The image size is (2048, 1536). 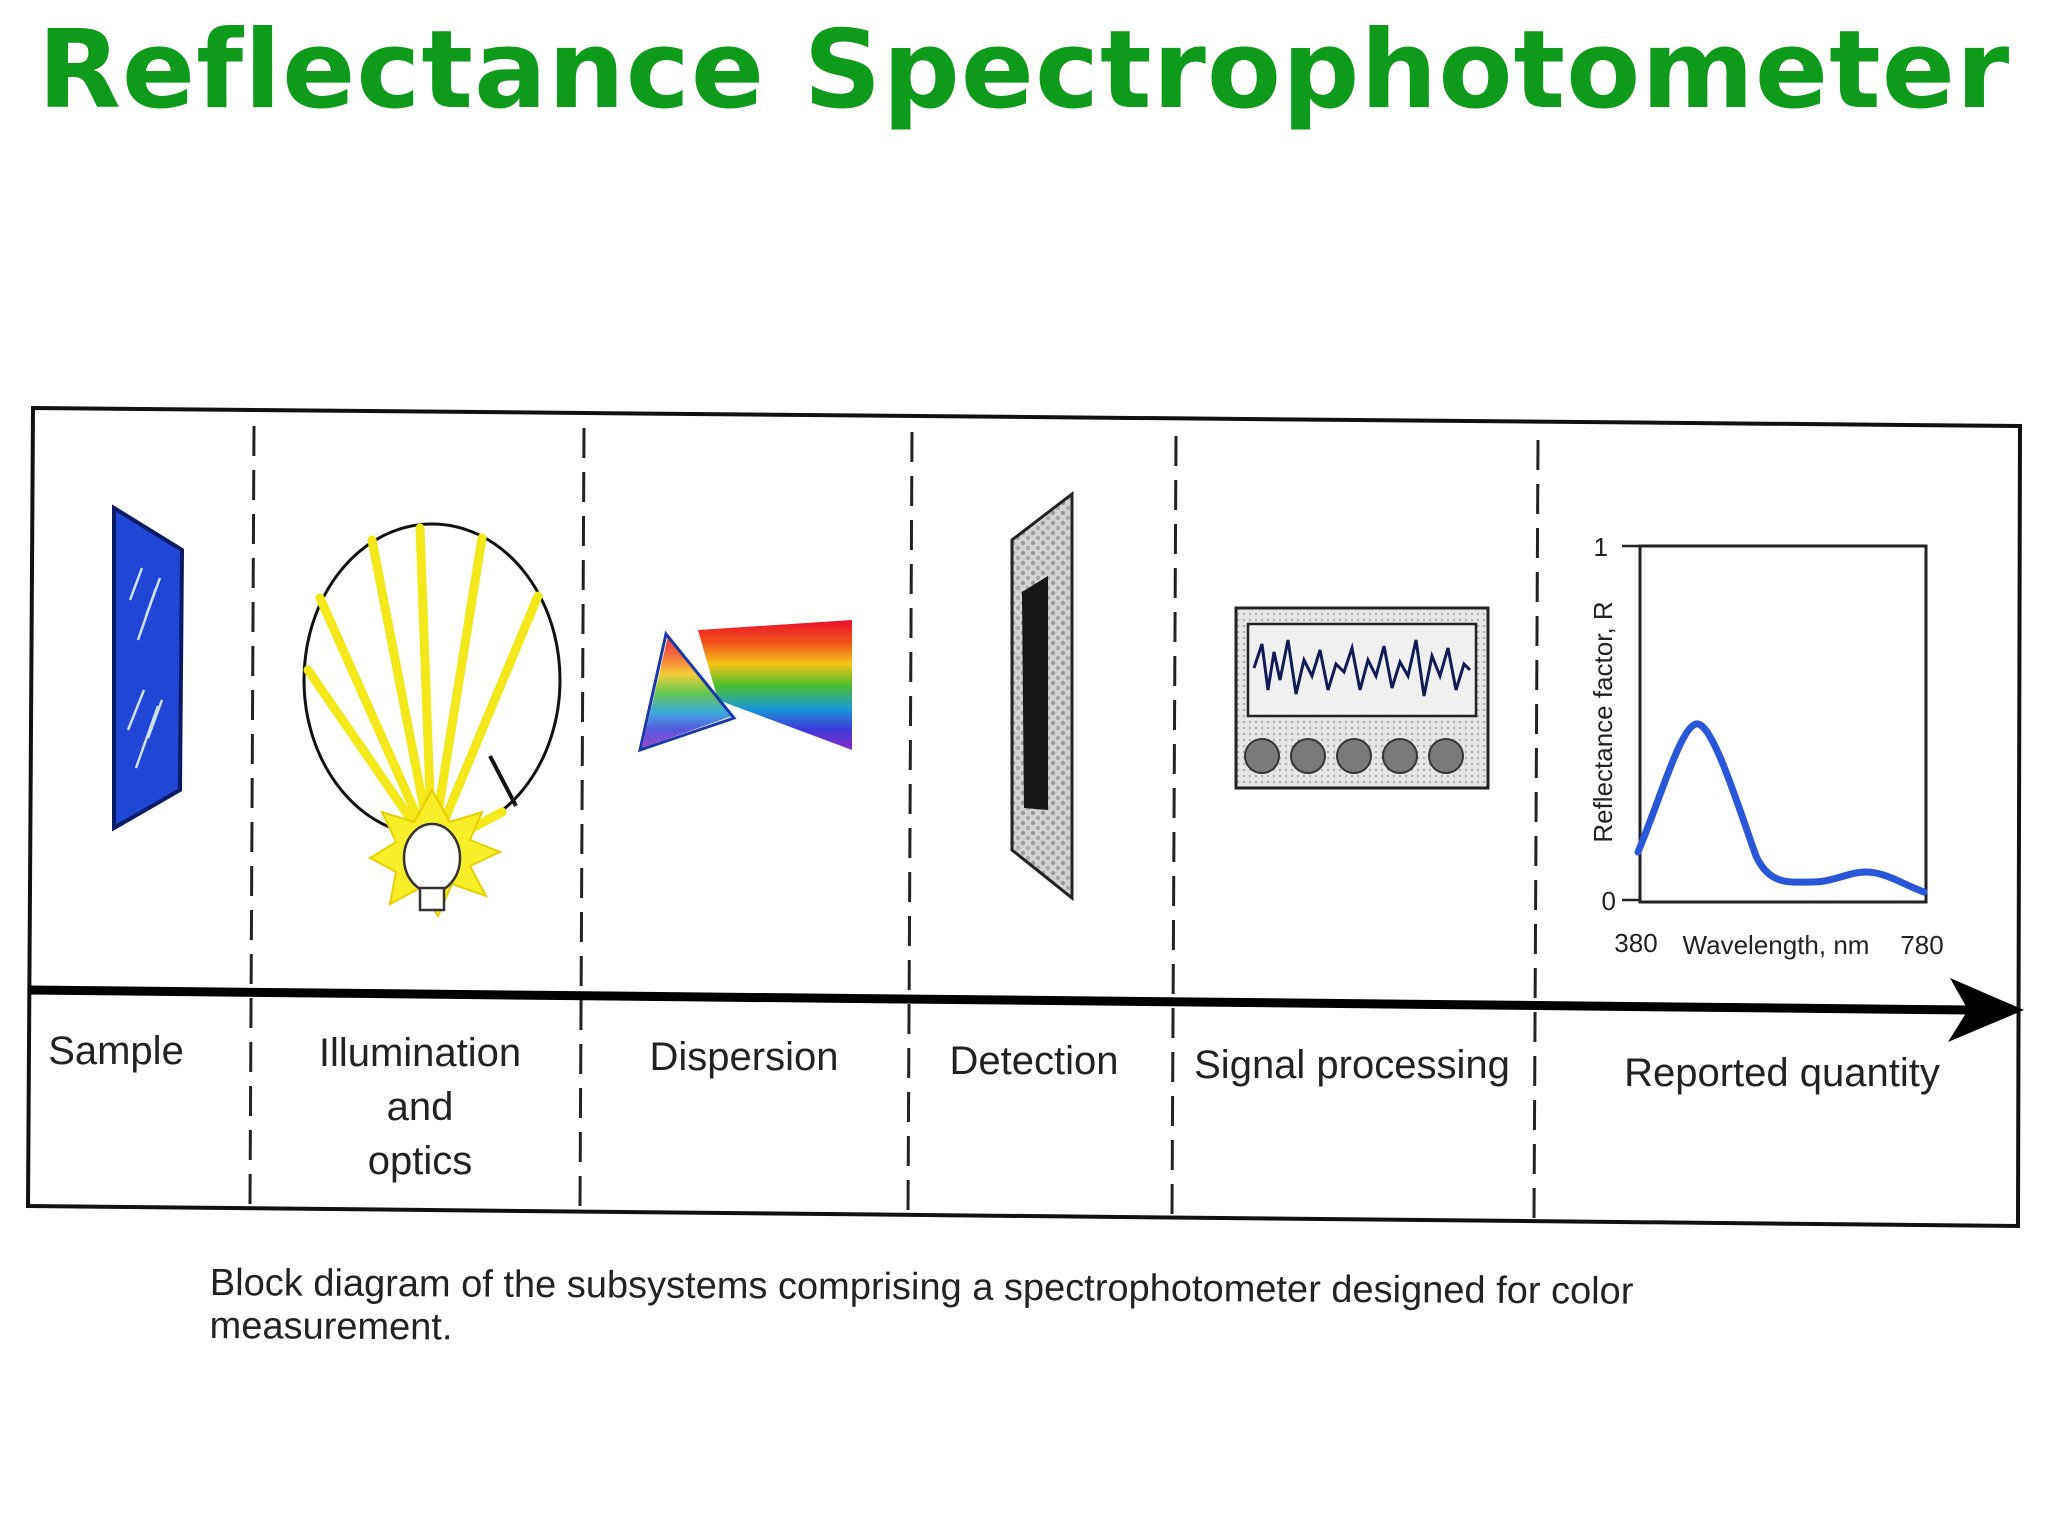 What do you see at coordinates (1921, 945) in the screenshot?
I see `x-max-label: 780` at bounding box center [1921, 945].